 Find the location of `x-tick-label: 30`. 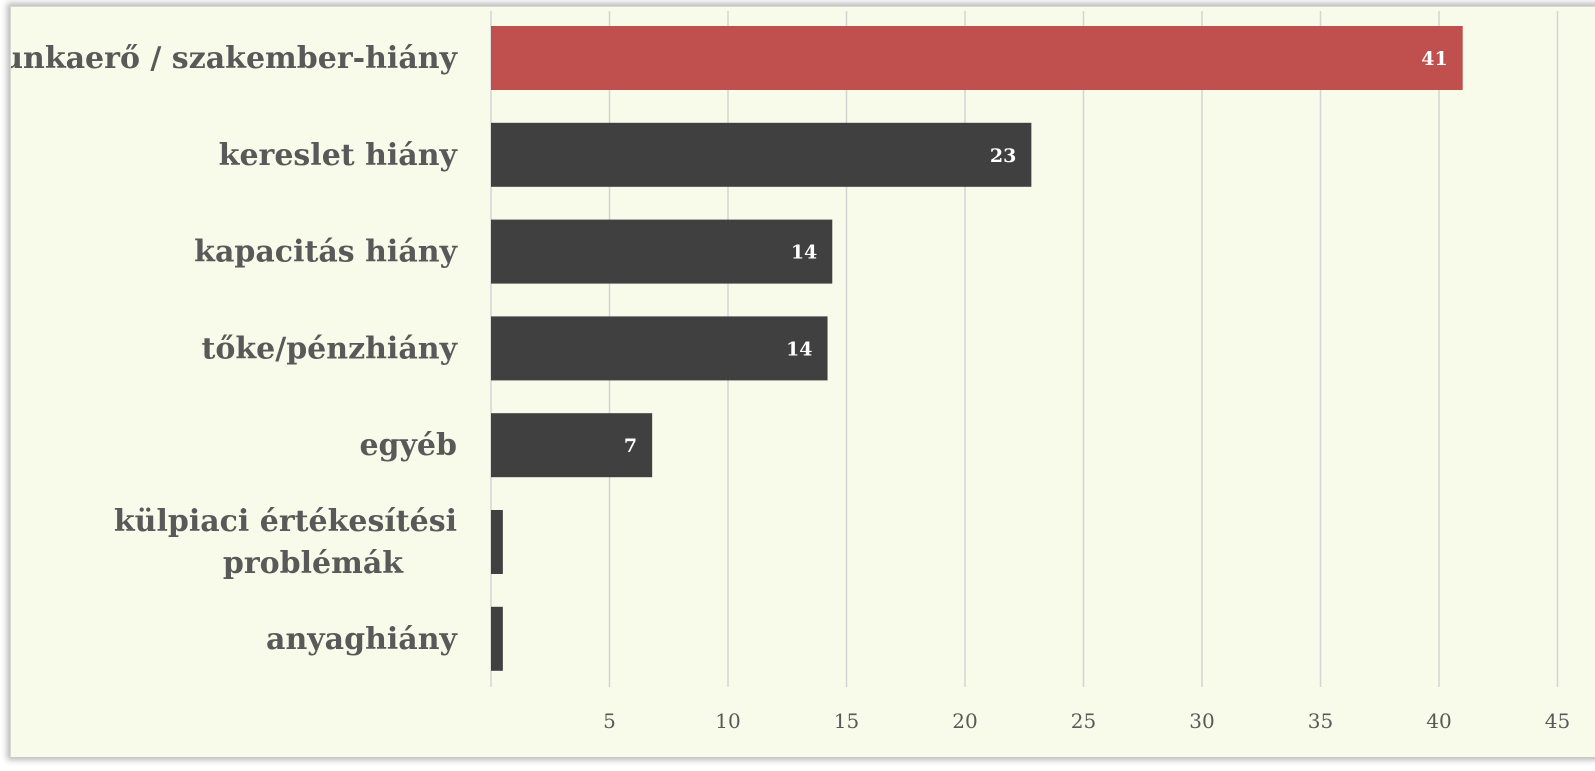

x-tick-label: 30 is located at coordinates (1201, 721).